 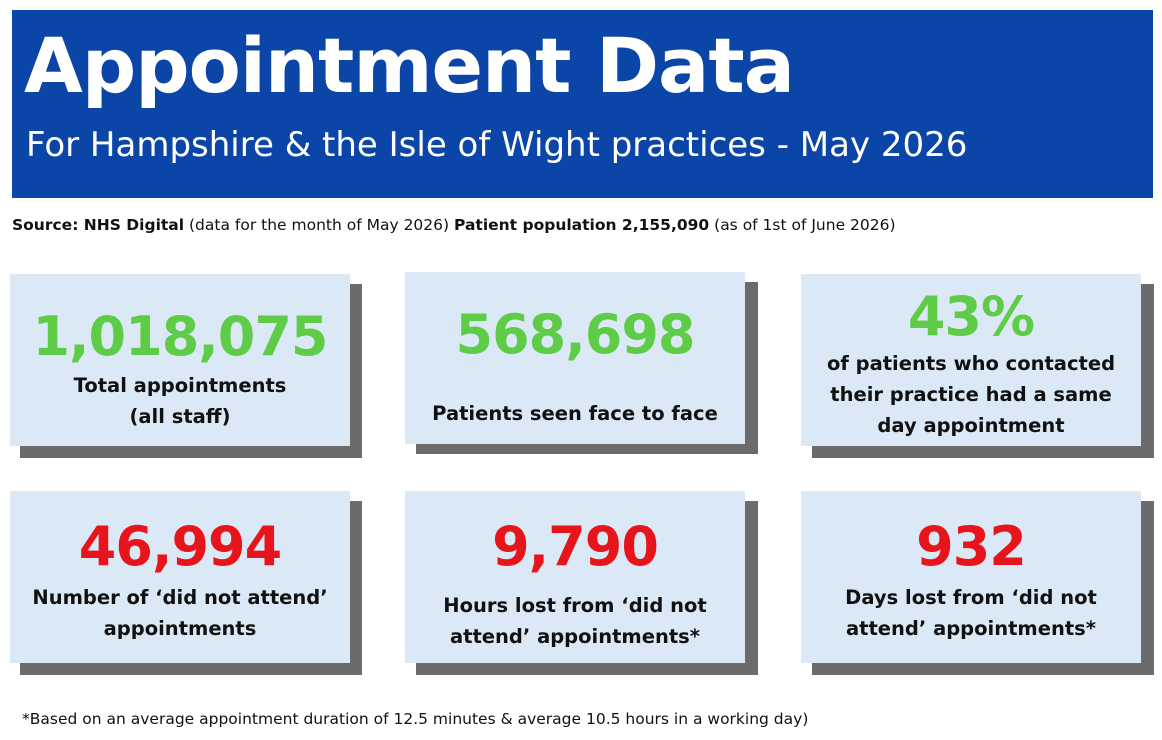 I want to click on stat-label-line2: appointments, so click(x=180, y=628).